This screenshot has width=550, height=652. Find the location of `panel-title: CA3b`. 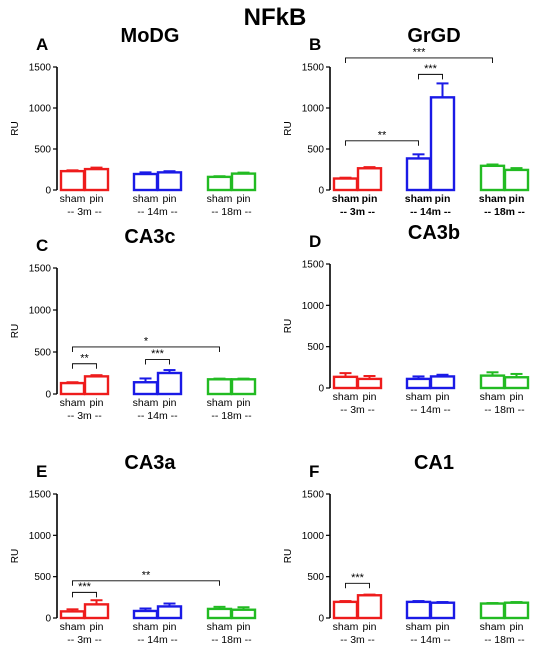

panel-title: CA3b is located at coordinates (434, 233).